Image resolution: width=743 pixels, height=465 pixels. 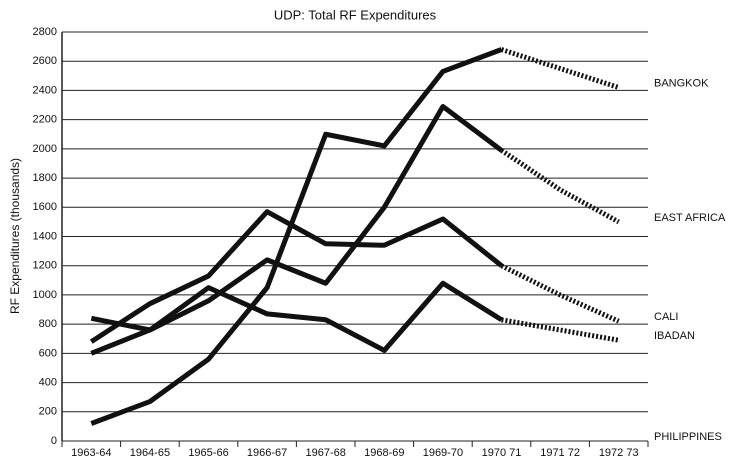 What do you see at coordinates (690, 218) in the screenshot?
I see `series-label: EAST AFRICA` at bounding box center [690, 218].